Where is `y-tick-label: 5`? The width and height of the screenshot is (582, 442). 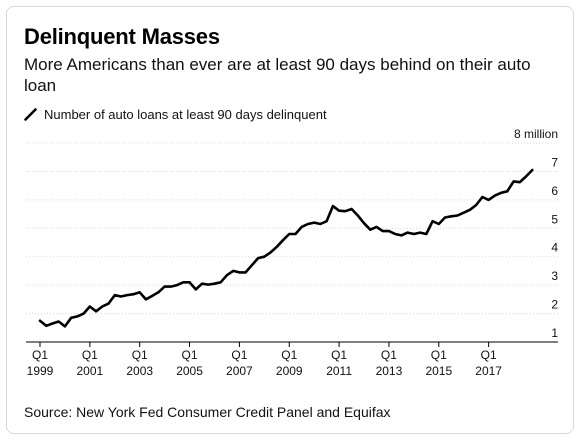
y-tick-label: 5 is located at coordinates (554, 219).